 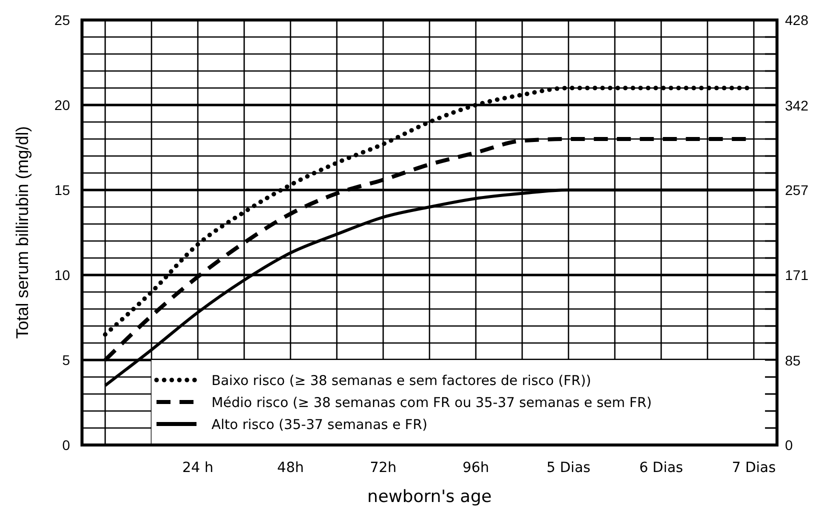 What do you see at coordinates (568, 468) in the screenshot?
I see `x-tick-label: 5 Dias` at bounding box center [568, 468].